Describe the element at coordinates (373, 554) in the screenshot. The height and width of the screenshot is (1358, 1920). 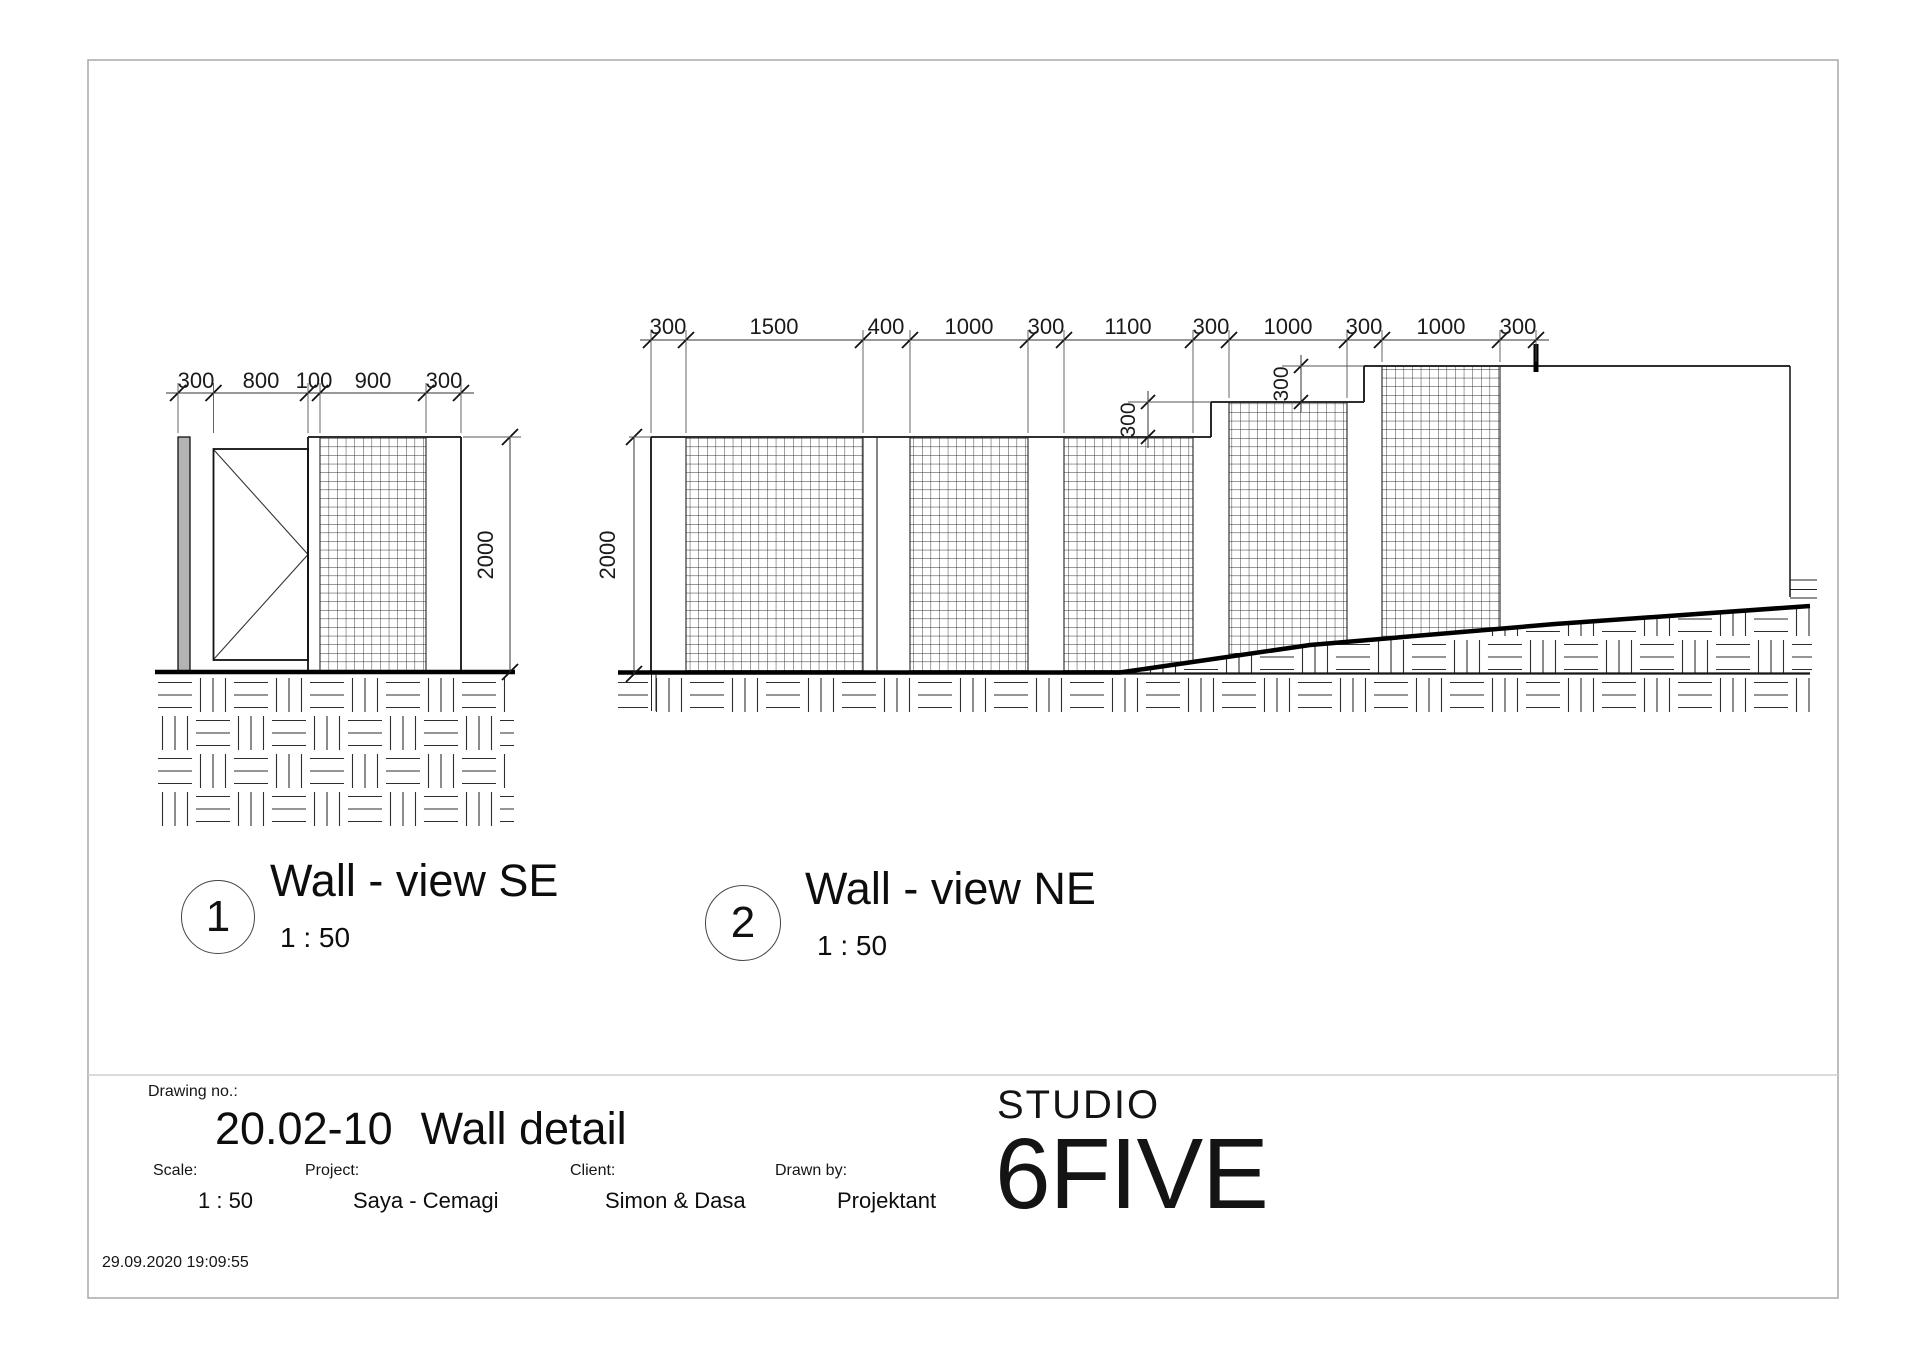
I see `se-masonry-hatch` at that location.